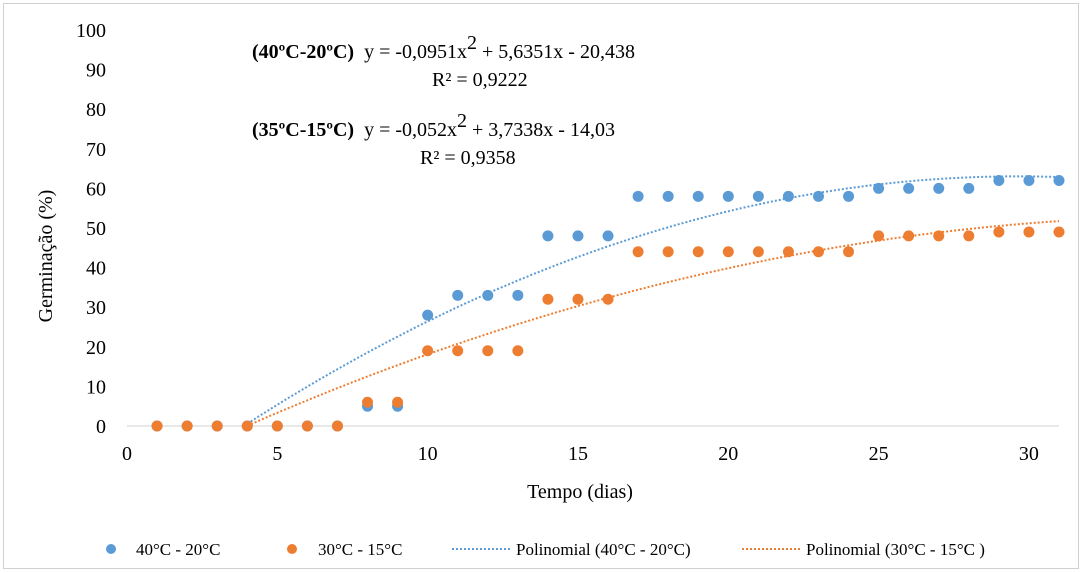  What do you see at coordinates (303, 130) in the screenshot?
I see `equation-2-label: (35ºC-15ºC)` at bounding box center [303, 130].